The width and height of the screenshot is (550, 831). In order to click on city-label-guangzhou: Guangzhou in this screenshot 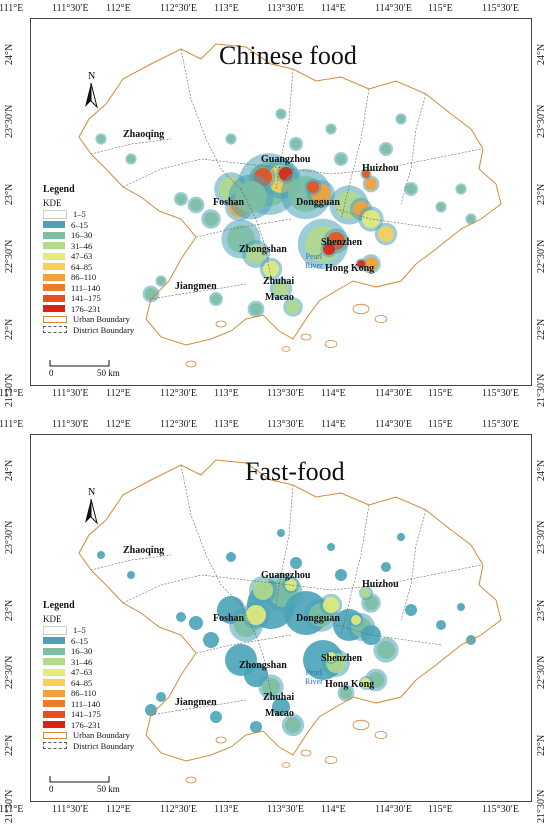, I will do `click(286, 159)`.